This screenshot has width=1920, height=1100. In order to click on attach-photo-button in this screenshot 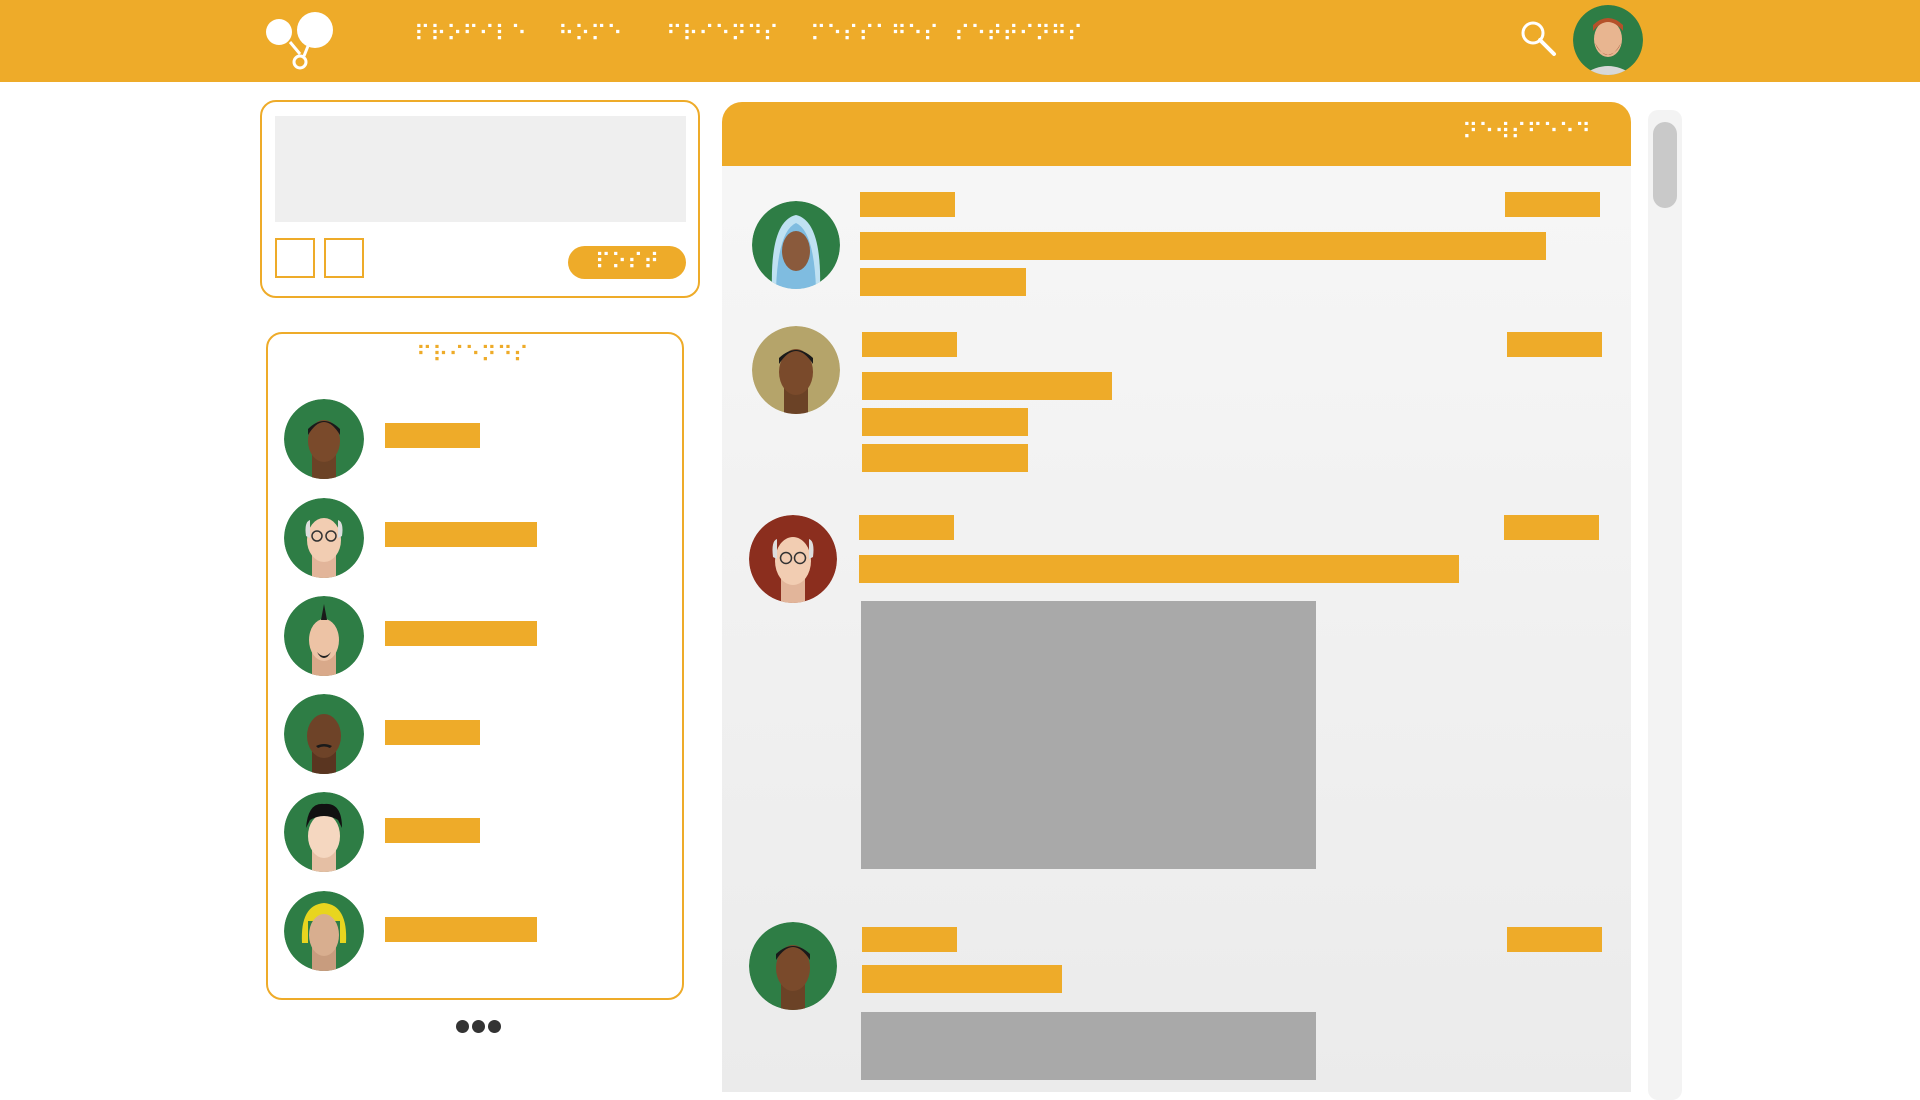, I will do `click(295, 258)`.